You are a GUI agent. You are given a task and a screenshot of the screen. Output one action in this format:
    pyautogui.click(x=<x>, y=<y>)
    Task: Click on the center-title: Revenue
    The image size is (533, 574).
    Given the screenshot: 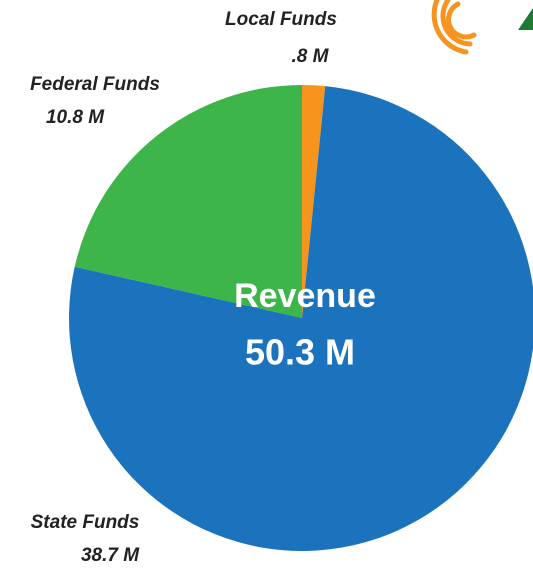 What is the action you would take?
    pyautogui.click(x=305, y=296)
    